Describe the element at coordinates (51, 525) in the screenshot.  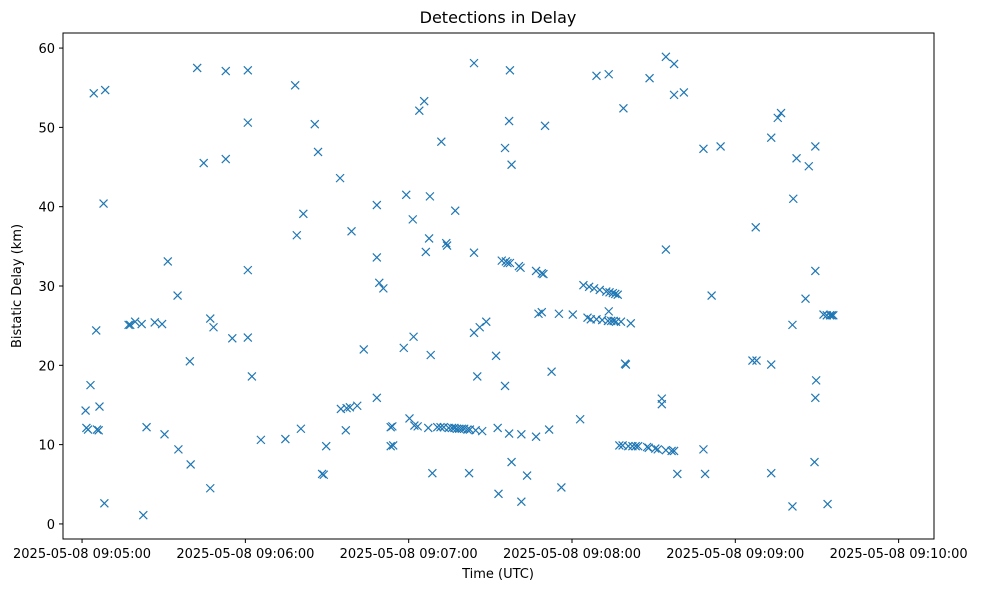
I see `y-tick-label: 0` at that location.